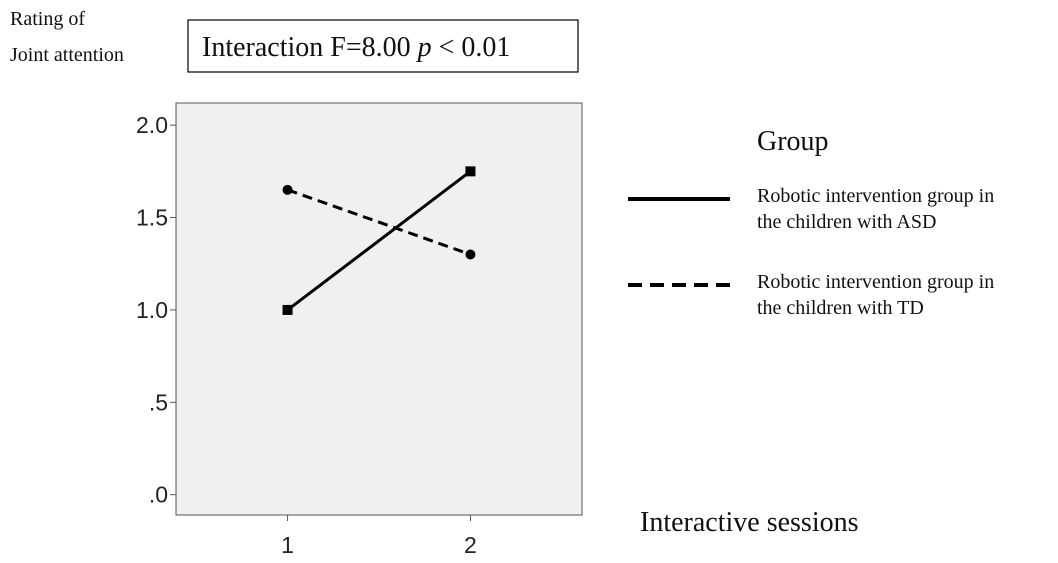  Describe the element at coordinates (158, 402) in the screenshot. I see `y-tick-label: .5` at that location.